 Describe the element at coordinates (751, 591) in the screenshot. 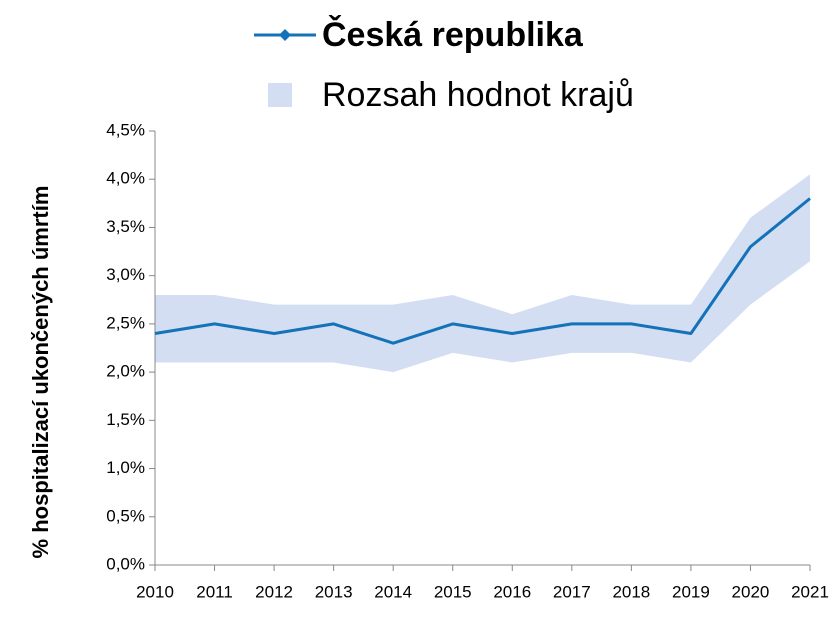

I see `x-tick-label: 2020` at that location.